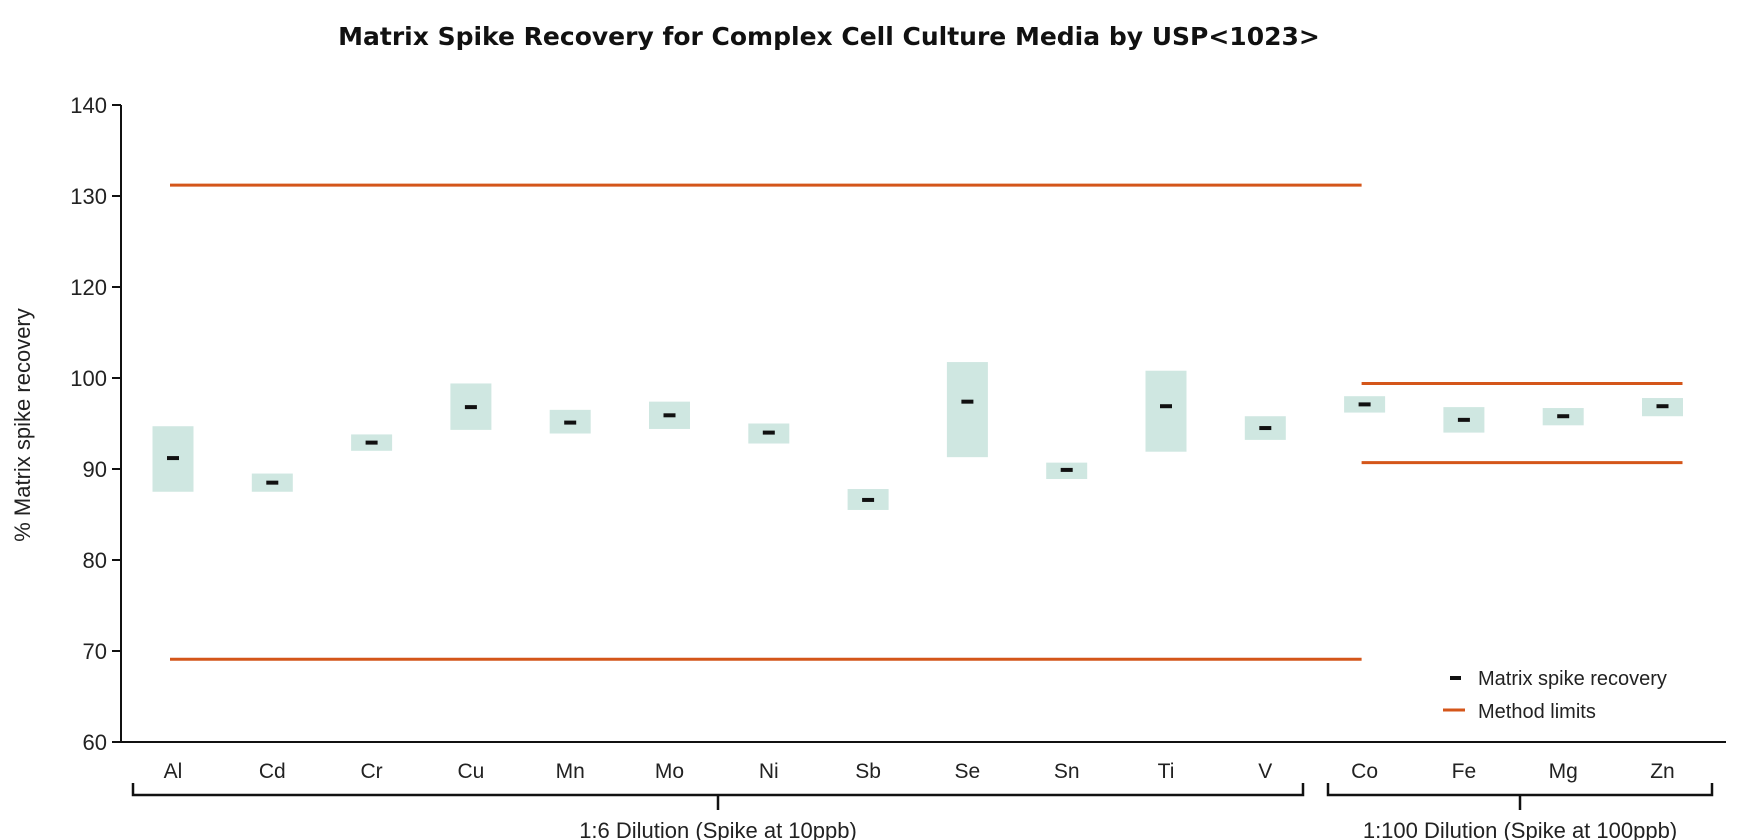 The width and height of the screenshot is (1743, 840). I want to click on x-tick-label: Ni, so click(769, 771).